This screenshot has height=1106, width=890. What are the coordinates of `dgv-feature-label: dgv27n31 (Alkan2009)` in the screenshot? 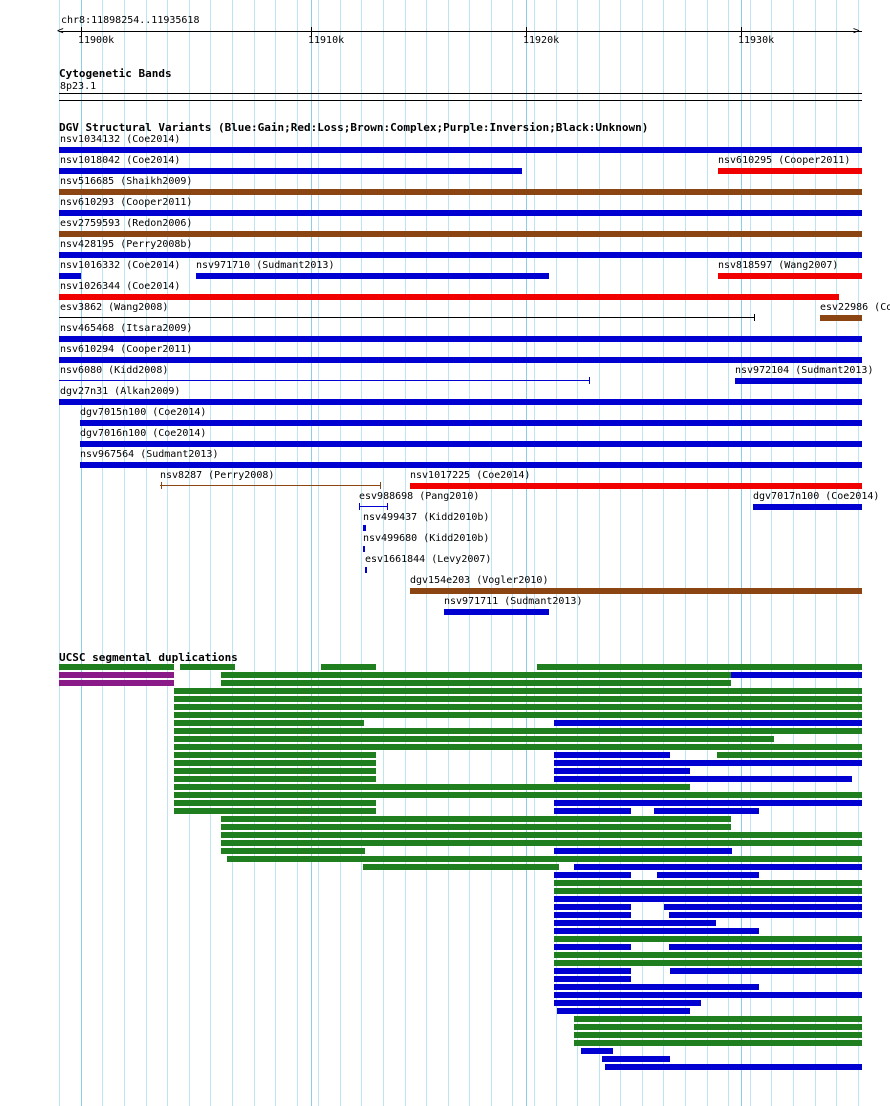 It's located at (120, 391).